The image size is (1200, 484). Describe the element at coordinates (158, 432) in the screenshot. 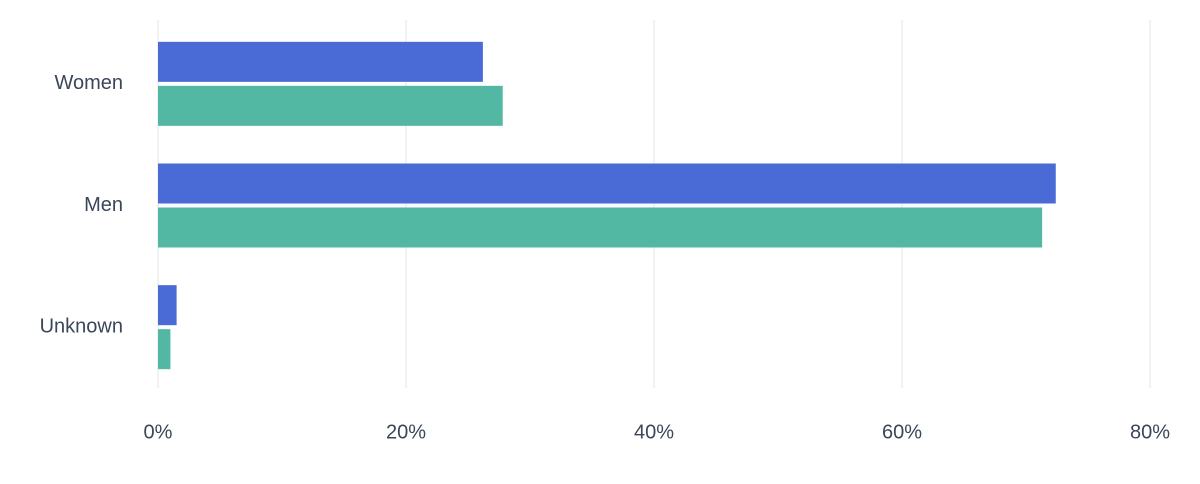

I see `x-tick-label: 0%` at that location.